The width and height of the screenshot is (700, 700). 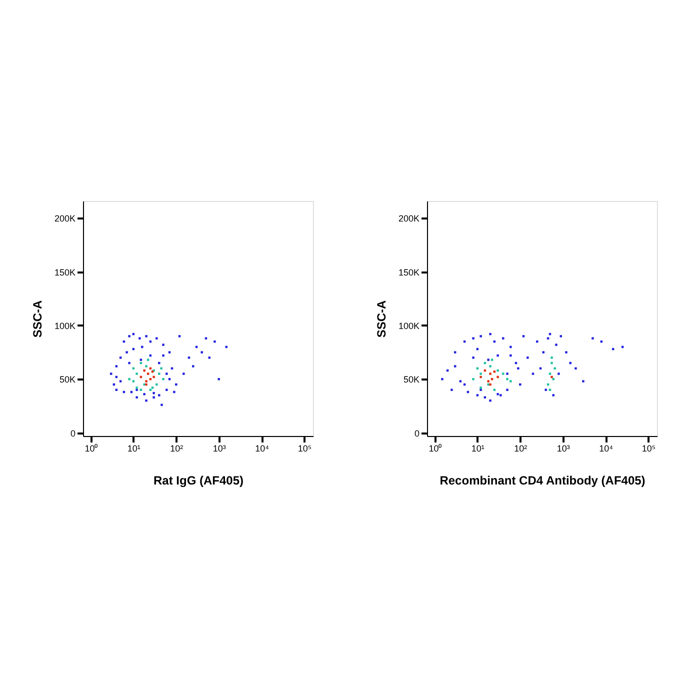 What do you see at coordinates (198, 481) in the screenshot?
I see `x-axis-title: Rat IgG (AF405)` at bounding box center [198, 481].